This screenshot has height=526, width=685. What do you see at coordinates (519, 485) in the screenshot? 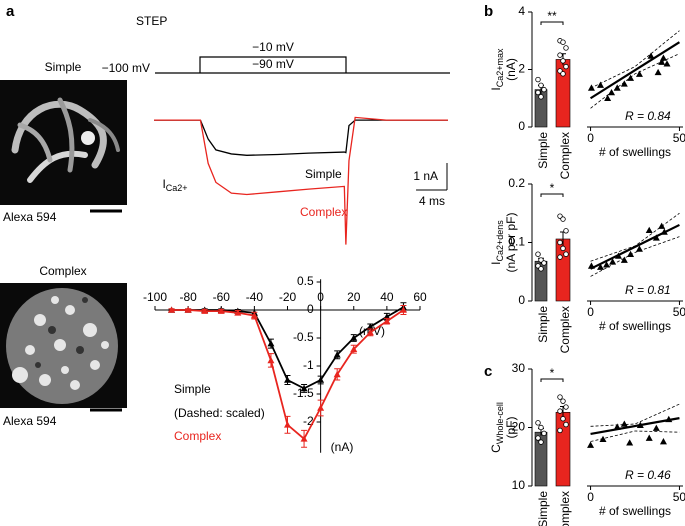
I see `y-tick-label: 10` at bounding box center [519, 485].